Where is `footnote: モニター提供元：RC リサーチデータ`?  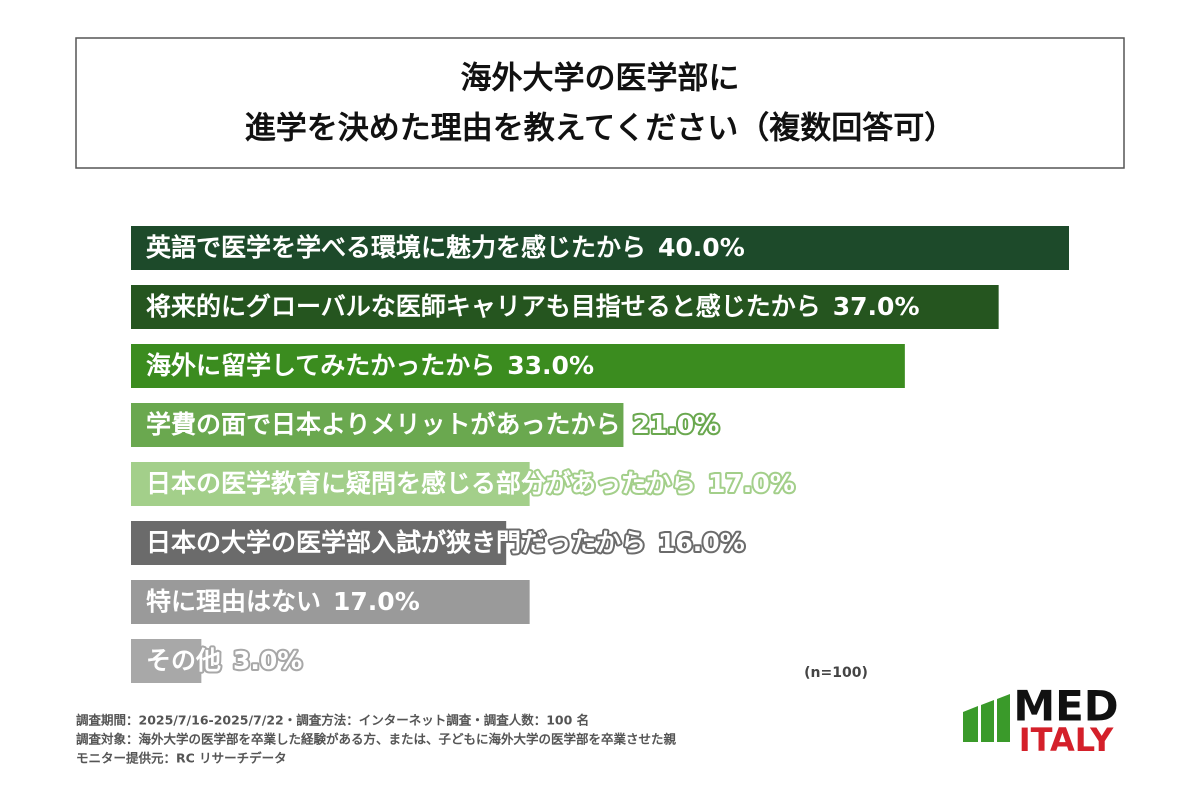 footnote: モニター提供元：RC リサーチデータ is located at coordinates (181, 758).